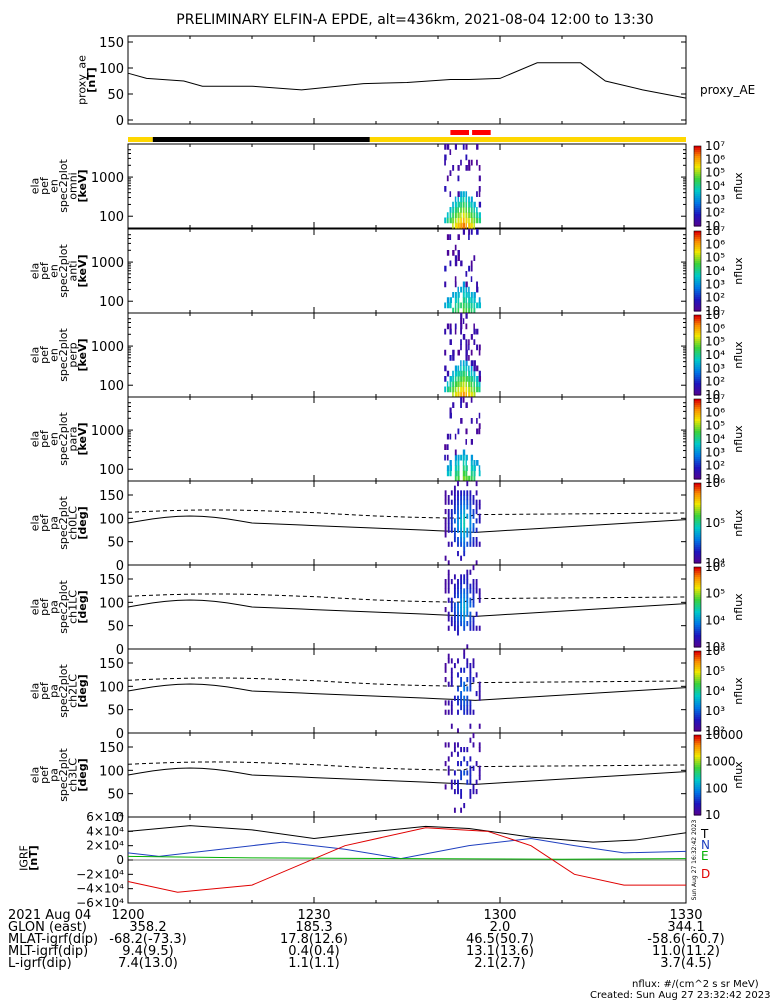  I want to click on colorbar-tick-label: 1000, so click(720, 762).